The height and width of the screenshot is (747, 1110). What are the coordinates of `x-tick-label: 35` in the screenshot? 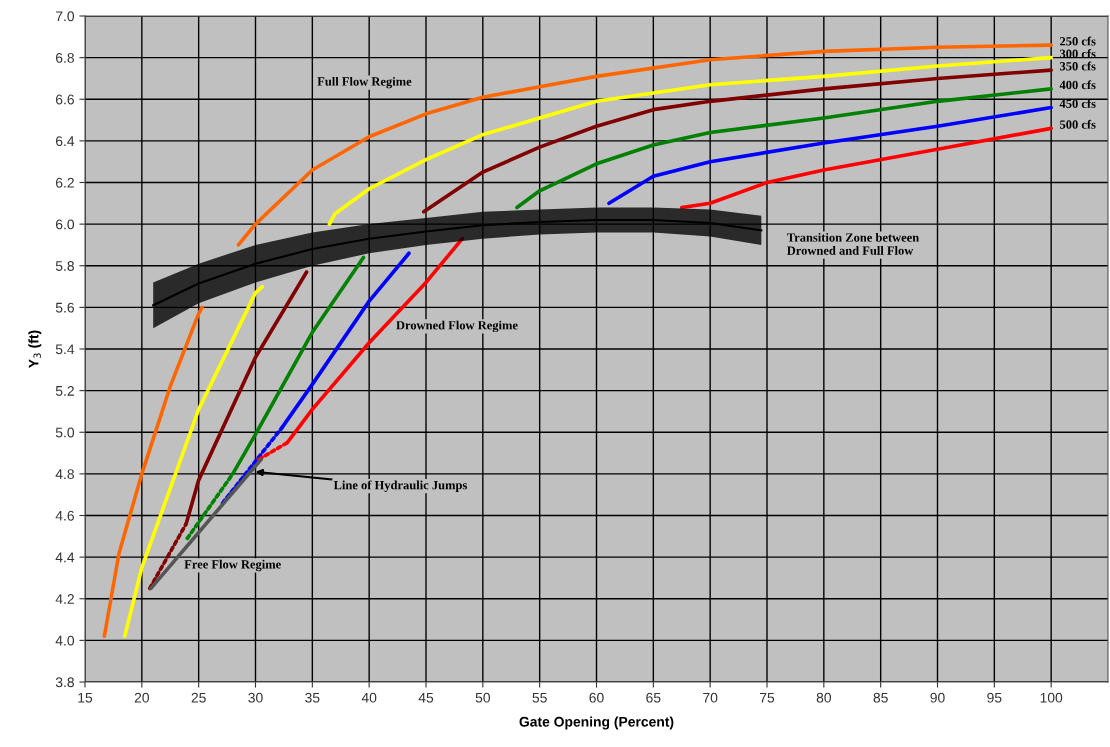 It's located at (312, 697).